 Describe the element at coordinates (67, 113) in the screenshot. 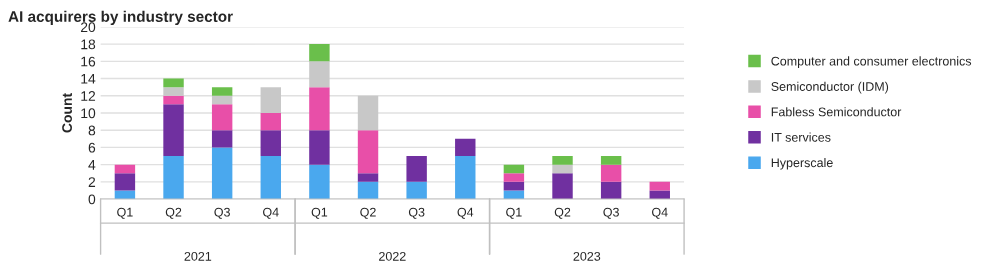

I see `y-axis-title: Count` at that location.